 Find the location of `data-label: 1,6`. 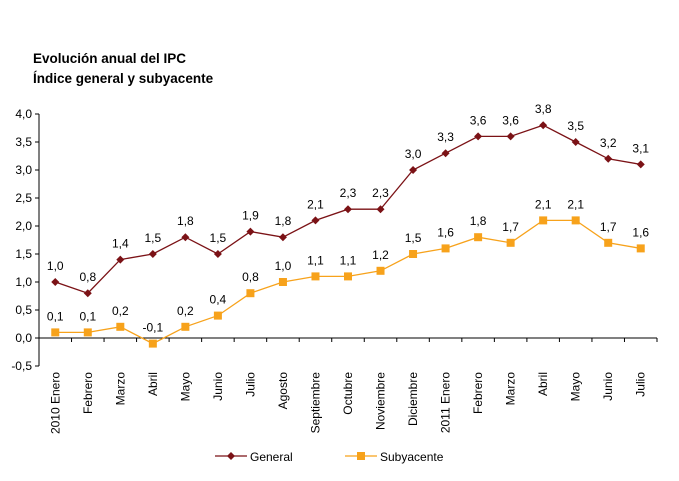

data-label: 1,6 is located at coordinates (640, 232).